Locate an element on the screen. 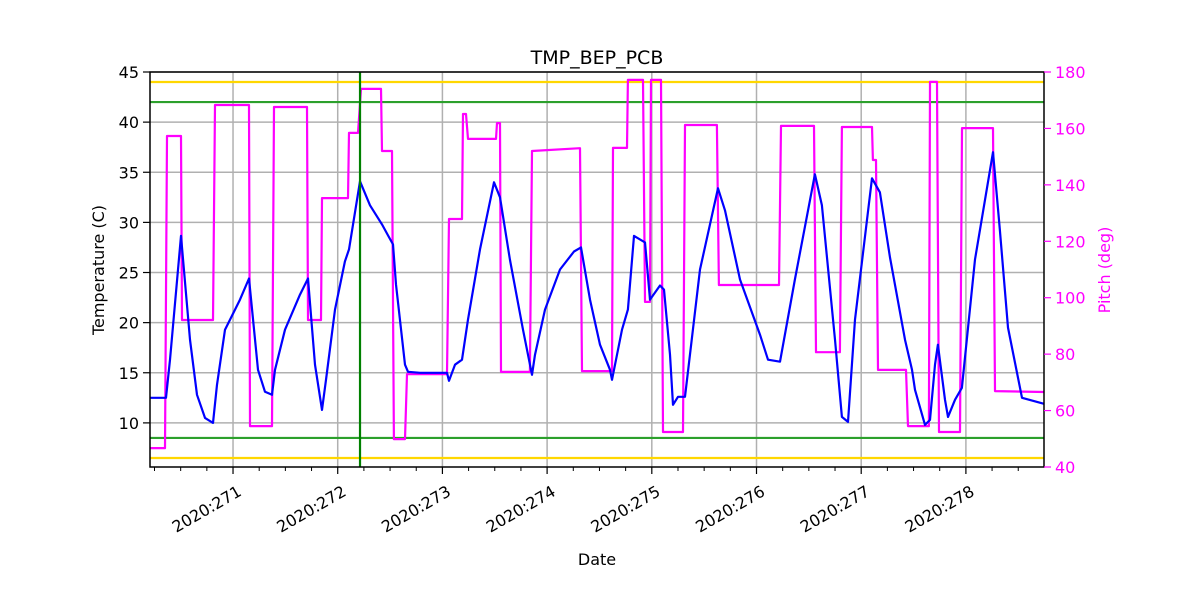 The image size is (1200, 604). y-axis-label: Temperature (C) is located at coordinates (98, 270).